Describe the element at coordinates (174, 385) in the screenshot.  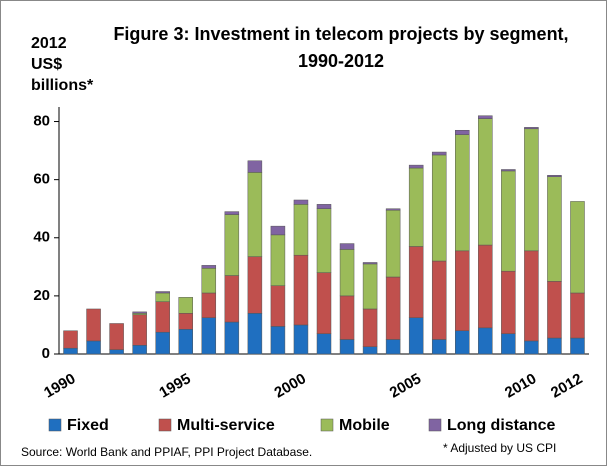
I see `x-tick-label: 1995` at that location.